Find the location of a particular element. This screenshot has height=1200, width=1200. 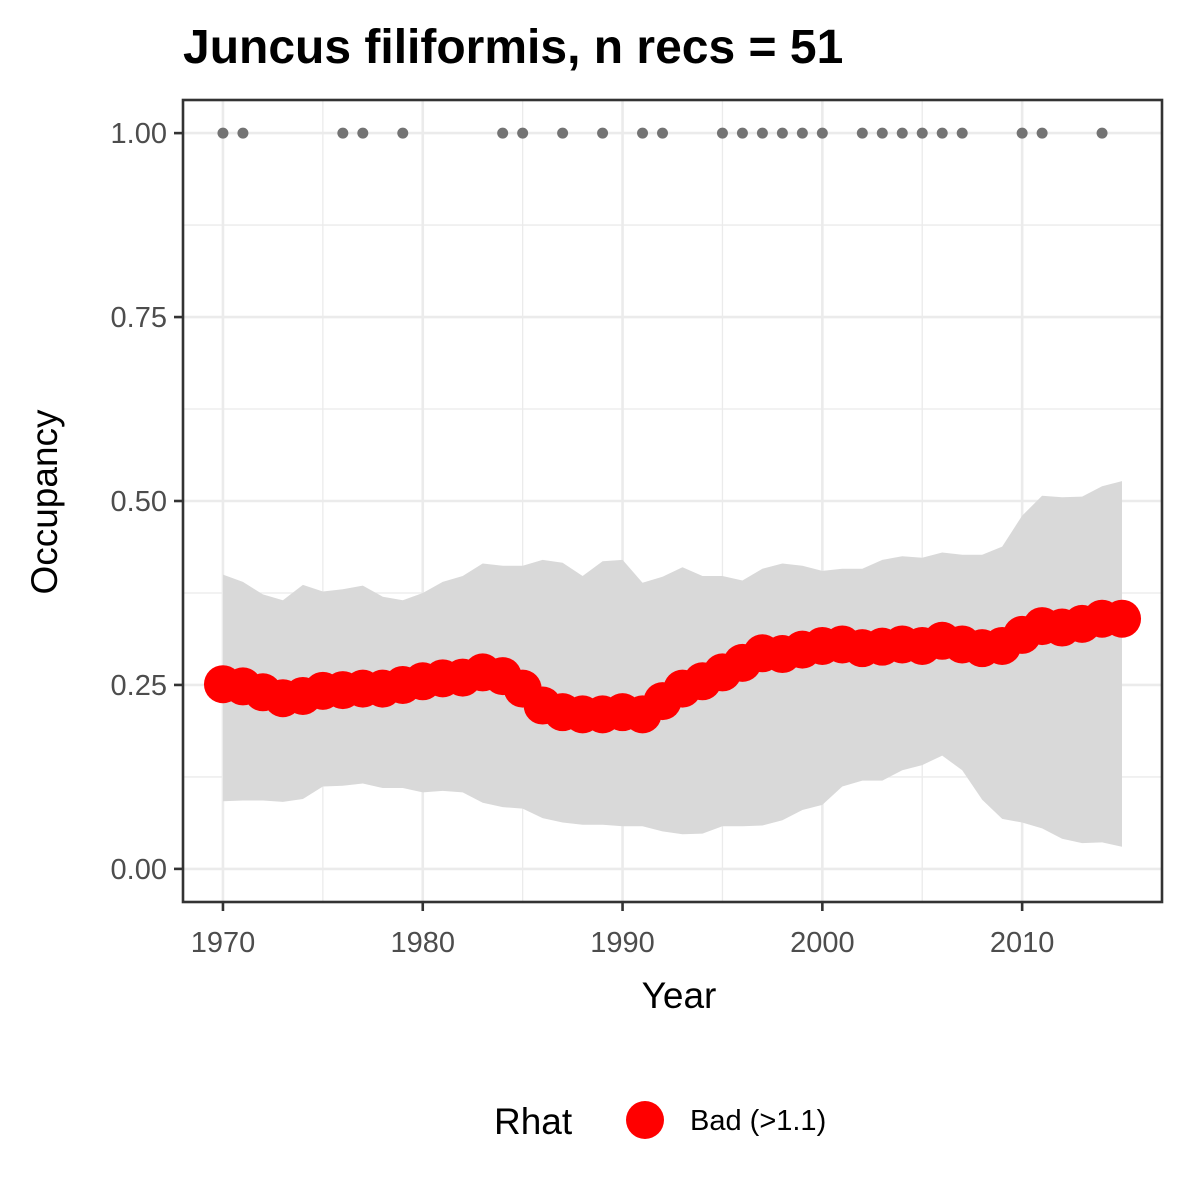

x-tick-label: 2000 is located at coordinates (822, 943).